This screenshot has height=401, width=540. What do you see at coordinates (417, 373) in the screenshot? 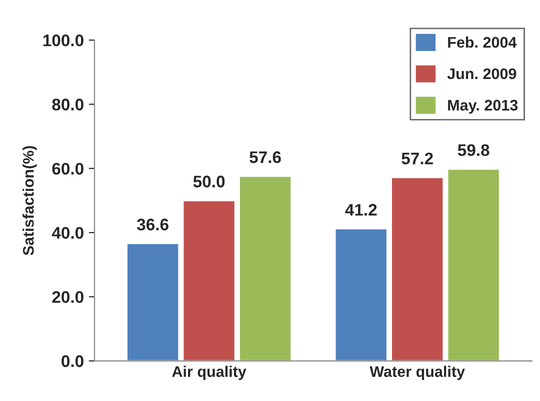
I see `x-tick-label: Water quality` at bounding box center [417, 373].